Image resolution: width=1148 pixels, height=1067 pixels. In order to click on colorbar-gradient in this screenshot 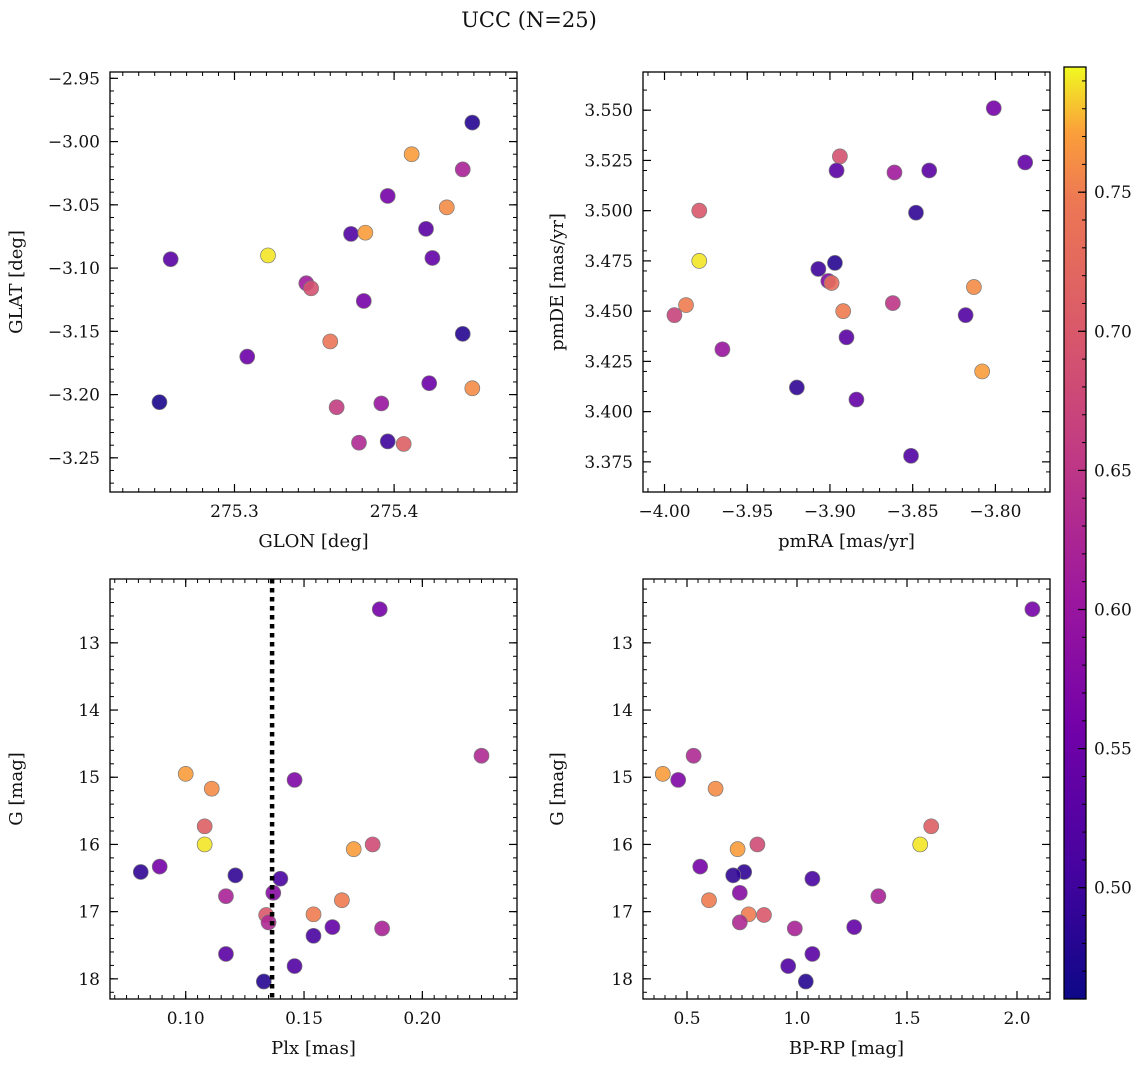, I will do `click(1075, 533)`.